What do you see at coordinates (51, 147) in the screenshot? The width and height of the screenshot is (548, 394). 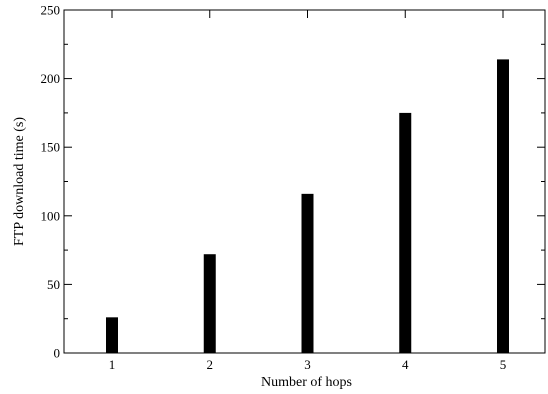 I see `y-tick-label: 150` at bounding box center [51, 147].